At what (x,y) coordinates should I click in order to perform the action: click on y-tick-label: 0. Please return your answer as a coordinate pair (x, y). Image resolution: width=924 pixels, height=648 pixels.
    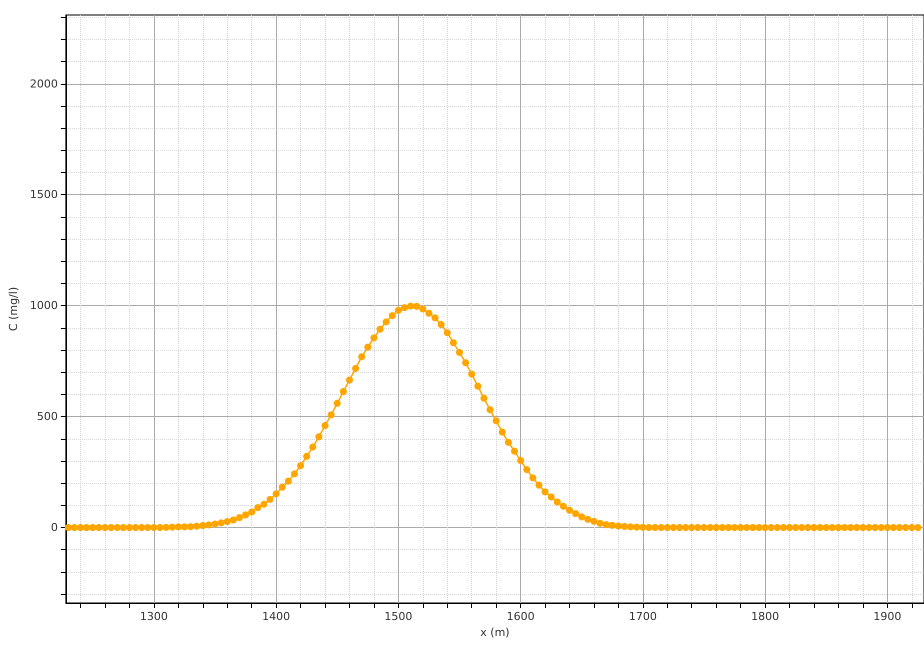
    Looking at the image, I should click on (54, 527).